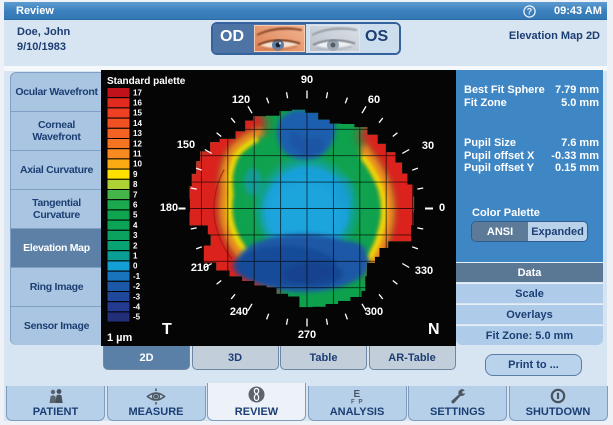 Image resolution: width=613 pixels, height=425 pixels. What do you see at coordinates (135, 174) in the screenshot?
I see `svg-text: 9` at bounding box center [135, 174].